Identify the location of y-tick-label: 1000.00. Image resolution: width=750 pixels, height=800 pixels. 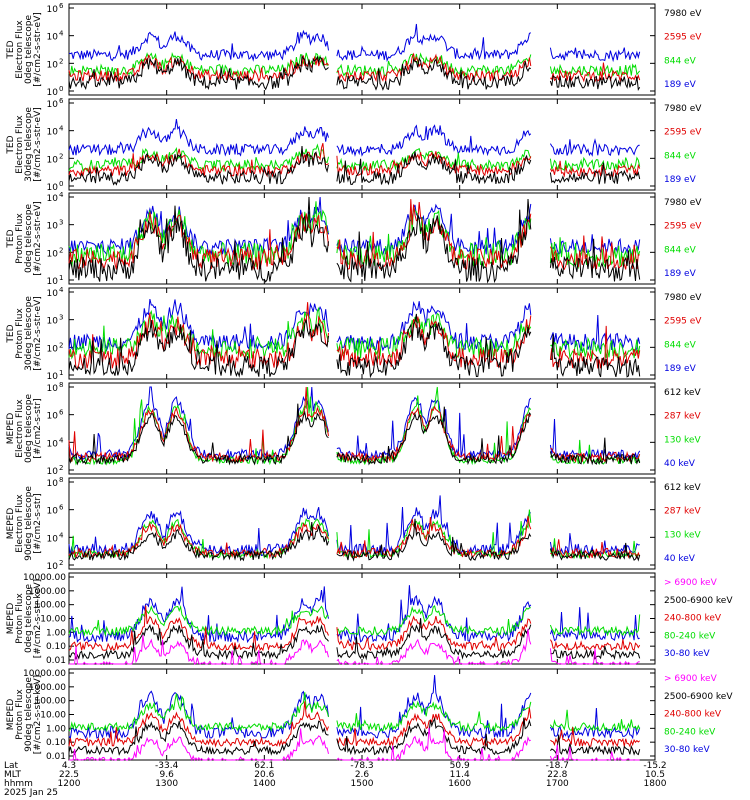
(47, 592).